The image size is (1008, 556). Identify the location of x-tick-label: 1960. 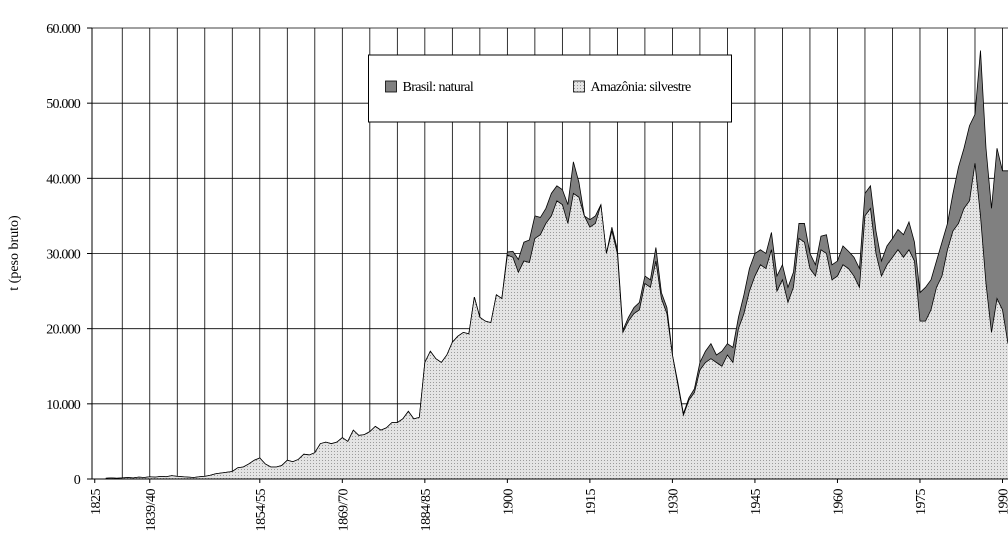
(838, 502).